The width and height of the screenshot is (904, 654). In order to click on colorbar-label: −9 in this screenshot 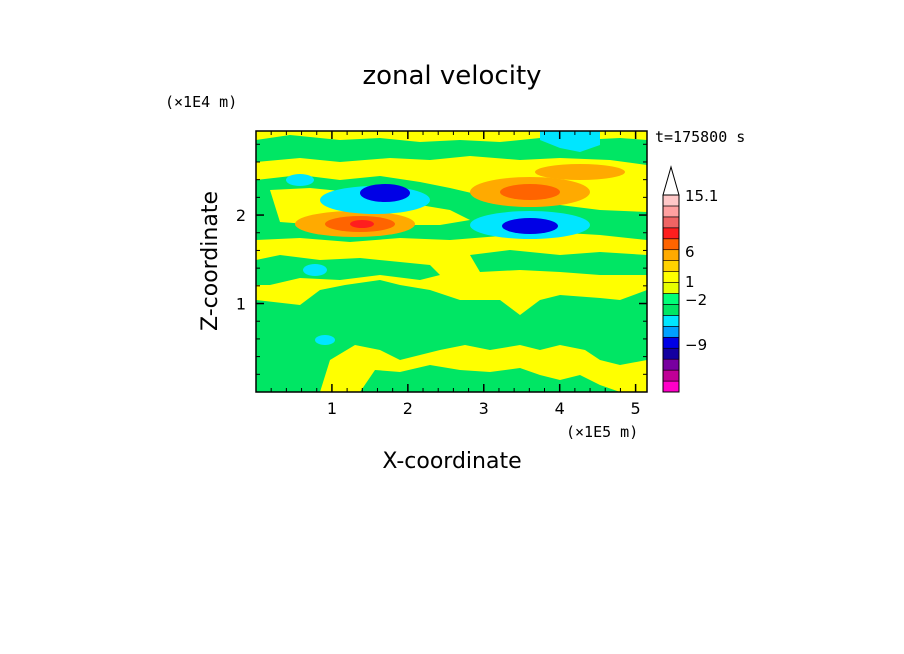, I will do `click(696, 345)`.